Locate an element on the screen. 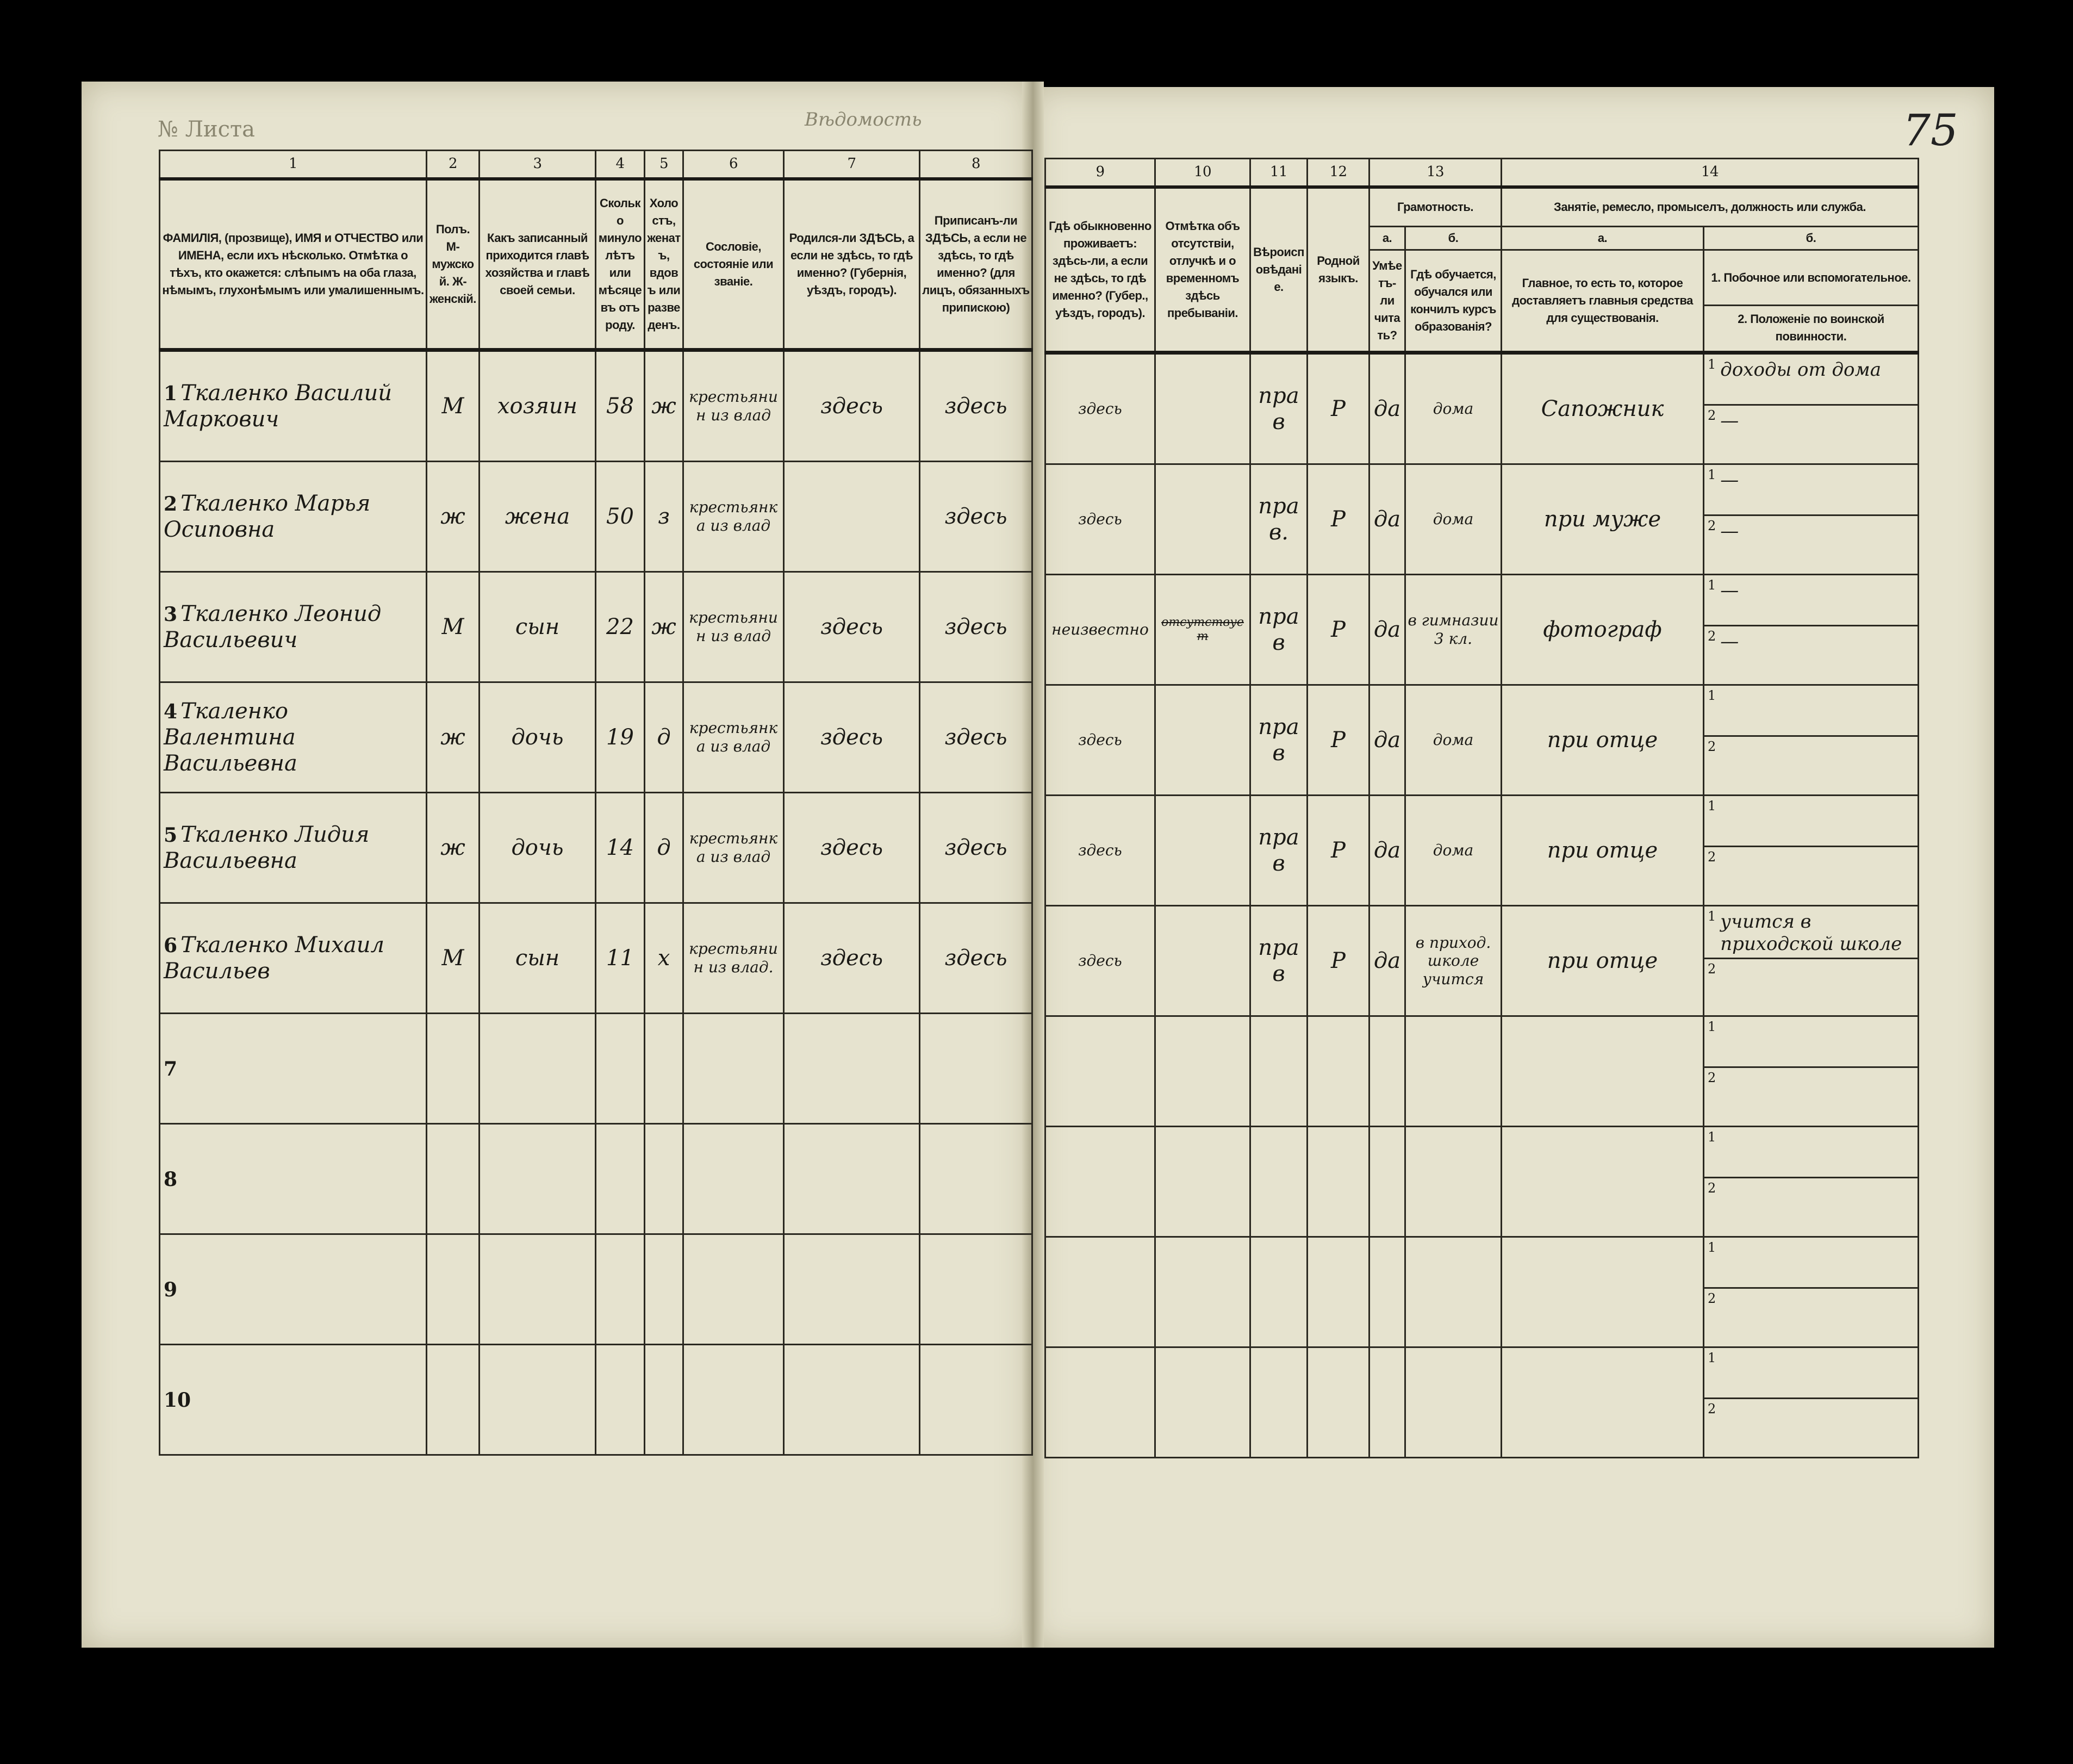 This screenshot has height=1764, width=2073. table-row-left: 9 is located at coordinates (596, 1289).